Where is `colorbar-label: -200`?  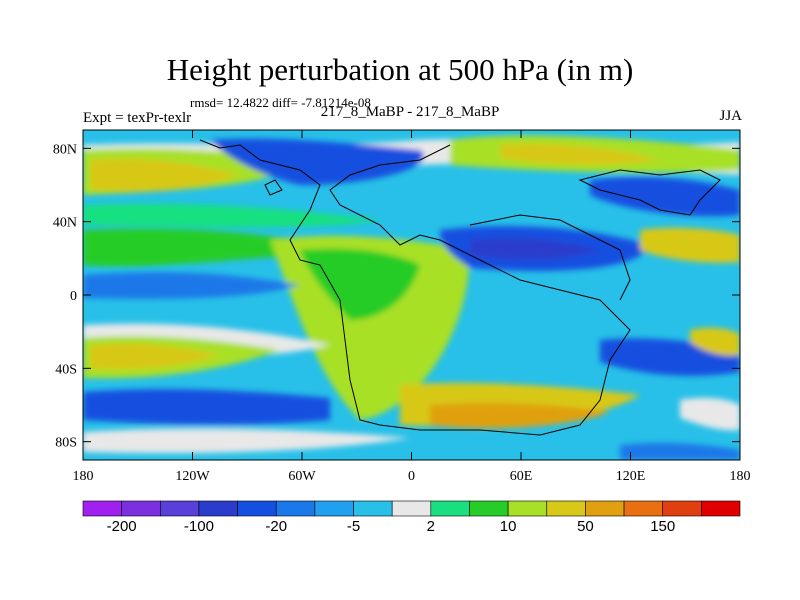 colorbar-label: -200 is located at coordinates (122, 526).